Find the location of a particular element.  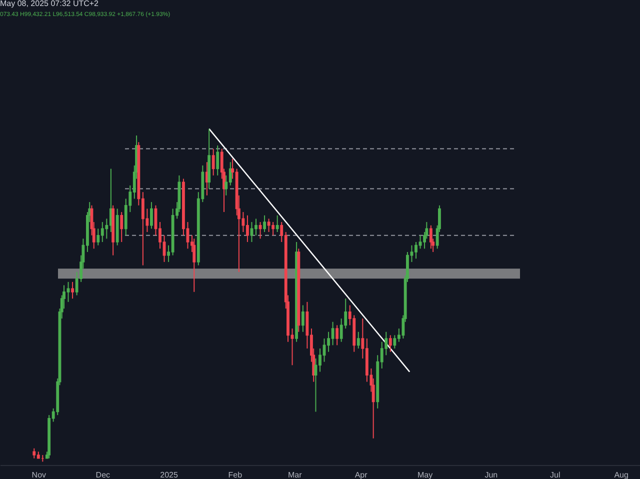

x-tick-label: Nov is located at coordinates (39, 474).